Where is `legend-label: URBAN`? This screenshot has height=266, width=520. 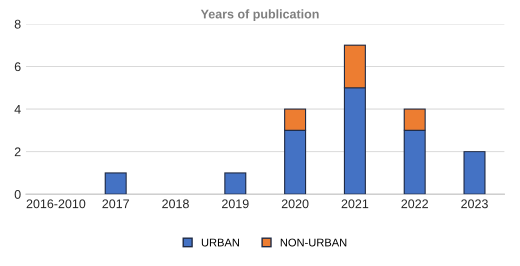
legend-label: URBAN is located at coordinates (220, 242).